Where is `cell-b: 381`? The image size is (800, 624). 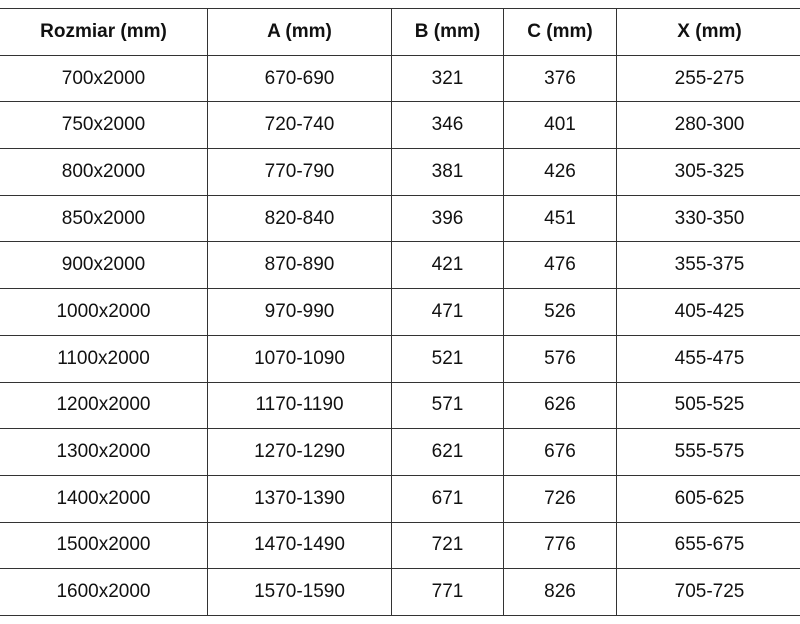
cell-b: 381 is located at coordinates (447, 172).